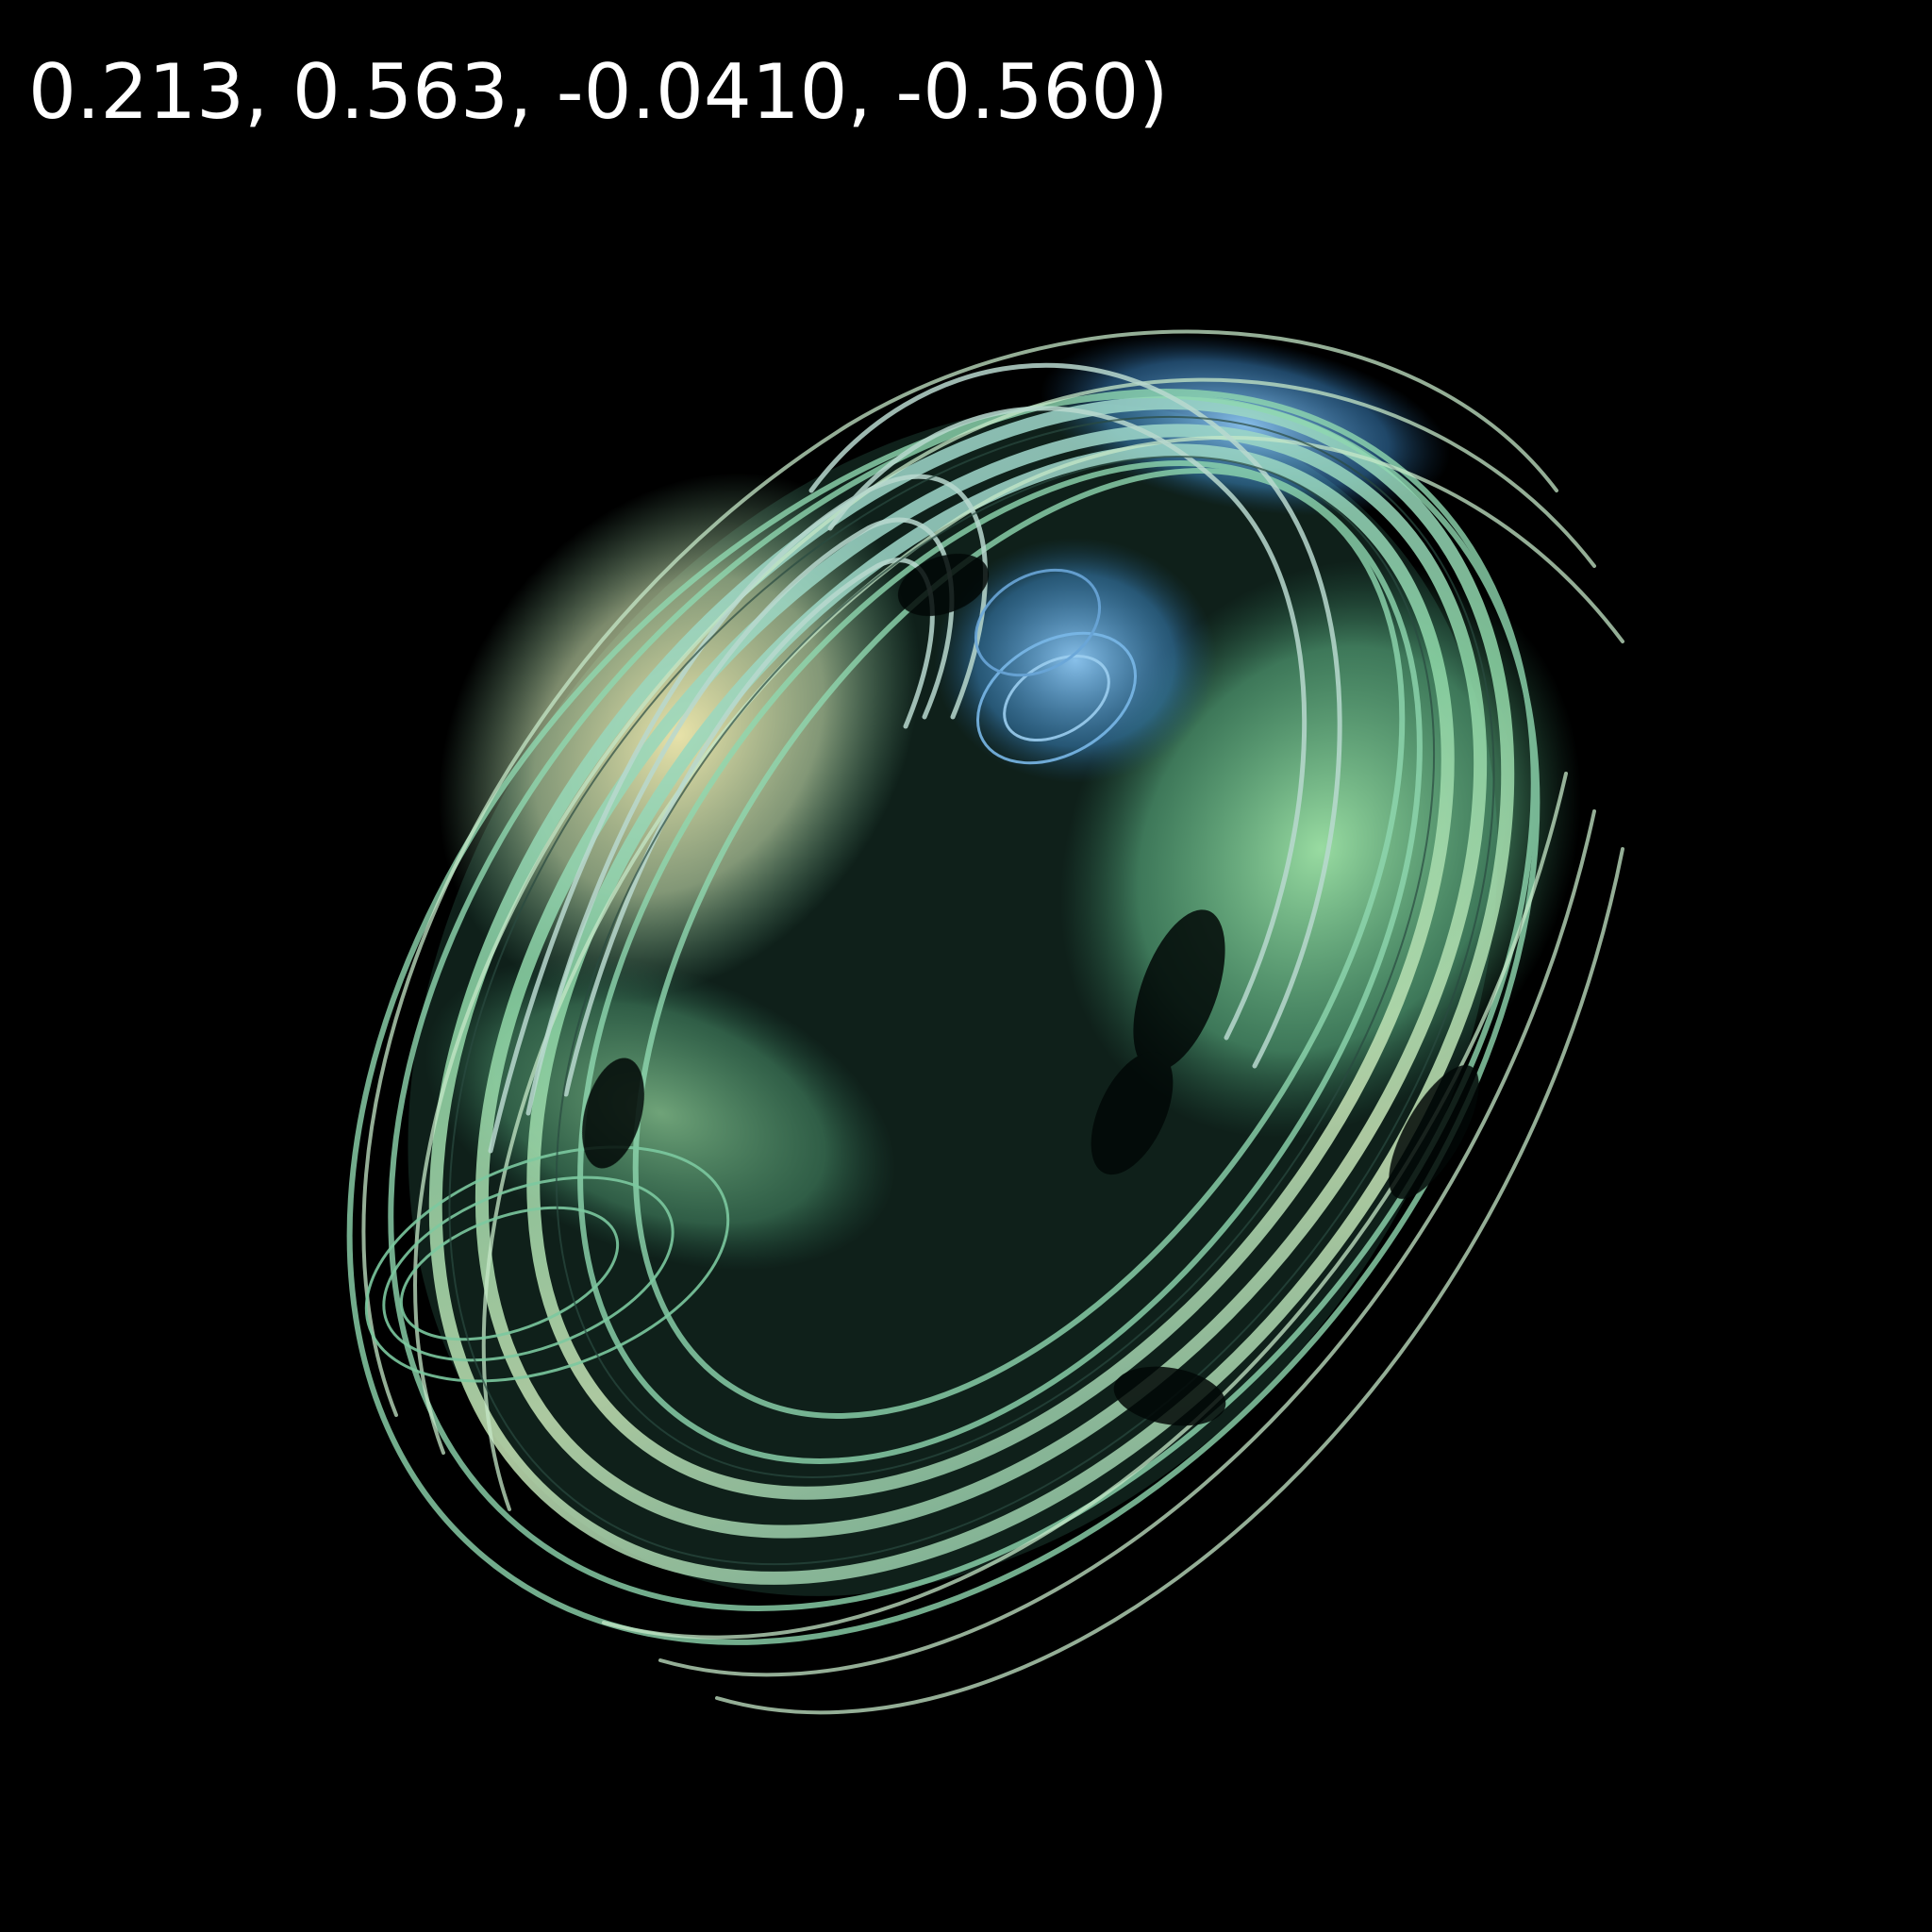  Describe the element at coordinates (599, 92) in the screenshot. I see `parameter-caption: 0.213, 0.563, -0.0410, -0.560)` at that location.